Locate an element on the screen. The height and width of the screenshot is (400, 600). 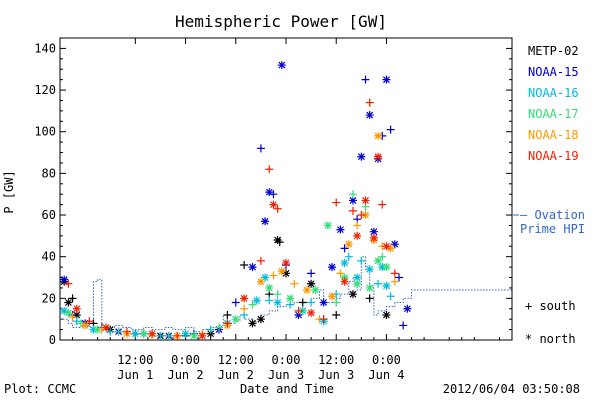
legend-south-symbol: + south is located at coordinates (550, 306).